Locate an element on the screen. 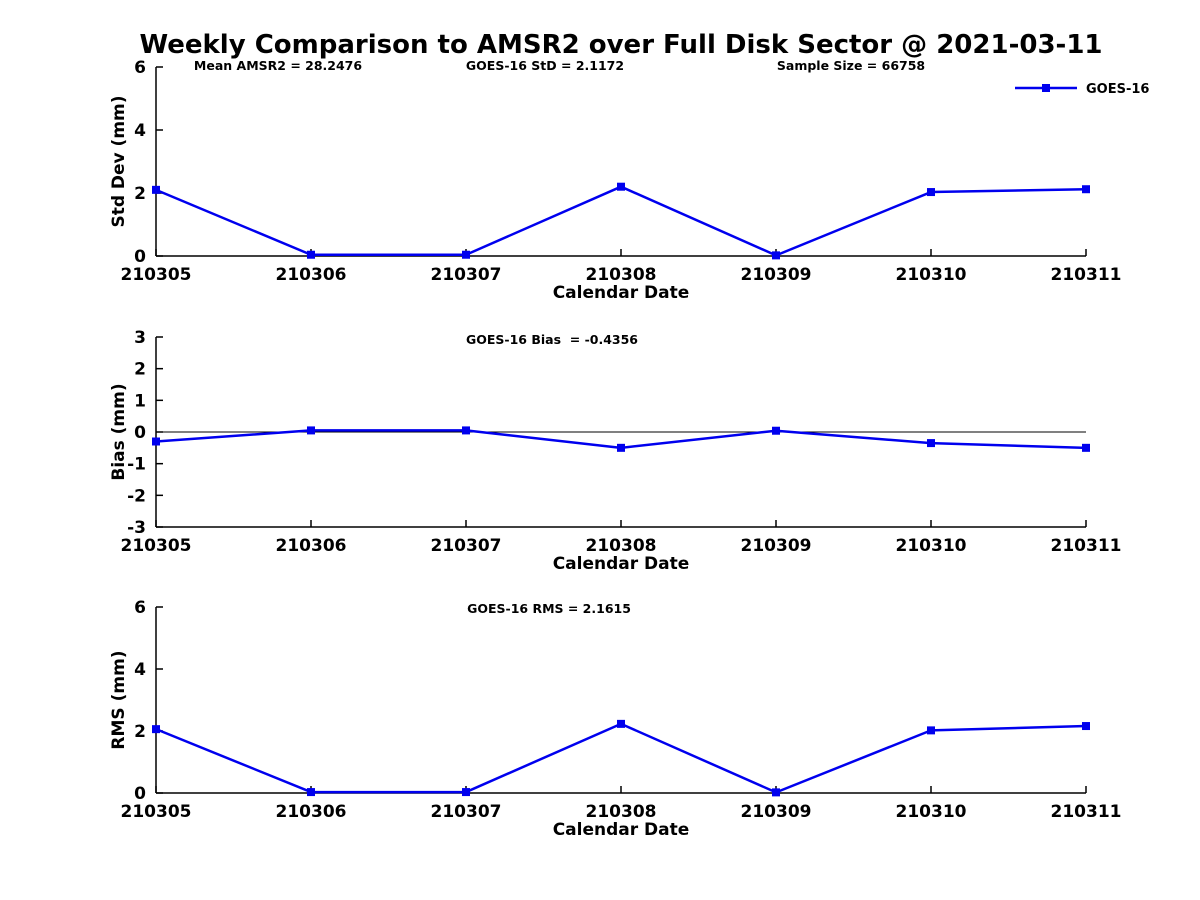 The height and width of the screenshot is (900, 1200). y-axis-label: RMS (mm) is located at coordinates (119, 699).